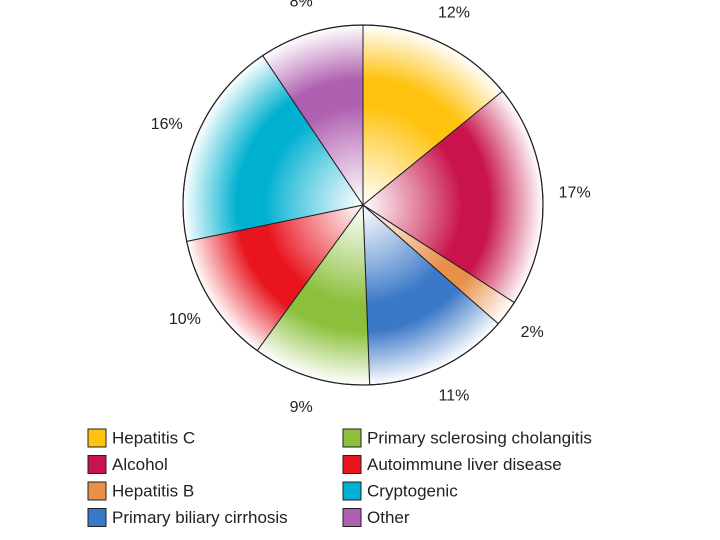  What do you see at coordinates (167, 124) in the screenshot?
I see `slice-label: 16%` at bounding box center [167, 124].